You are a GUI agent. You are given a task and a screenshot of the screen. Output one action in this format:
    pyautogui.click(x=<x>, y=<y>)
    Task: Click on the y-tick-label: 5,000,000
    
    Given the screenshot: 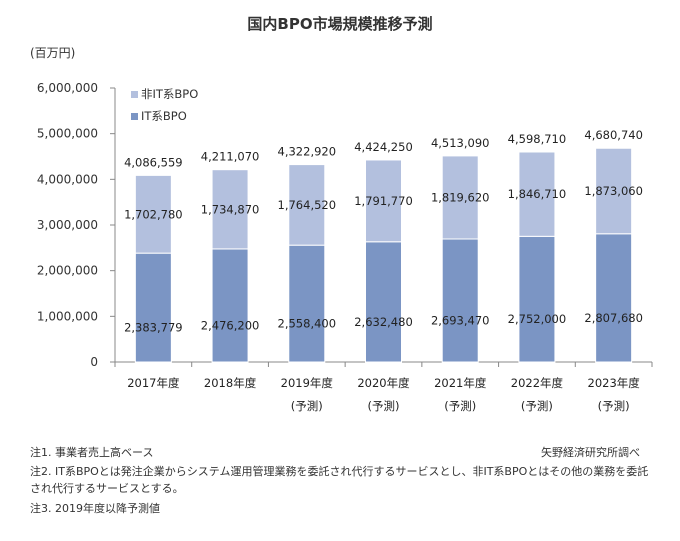 What is the action you would take?
    pyautogui.click(x=67, y=134)
    